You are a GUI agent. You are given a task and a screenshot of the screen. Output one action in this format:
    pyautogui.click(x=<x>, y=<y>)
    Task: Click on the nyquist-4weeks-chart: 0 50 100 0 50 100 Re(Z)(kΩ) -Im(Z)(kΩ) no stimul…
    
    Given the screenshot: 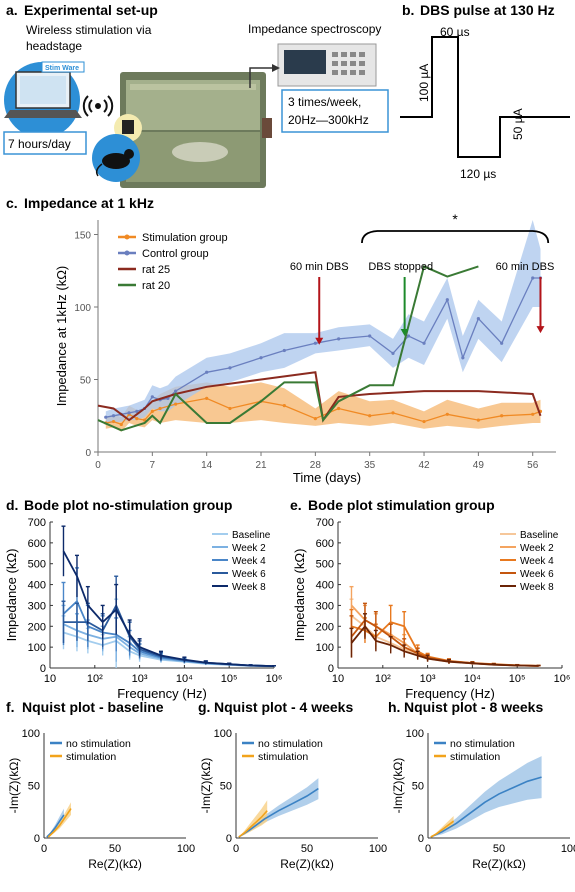 What is the action you would take?
    pyautogui.click(x=293, y=799)
    